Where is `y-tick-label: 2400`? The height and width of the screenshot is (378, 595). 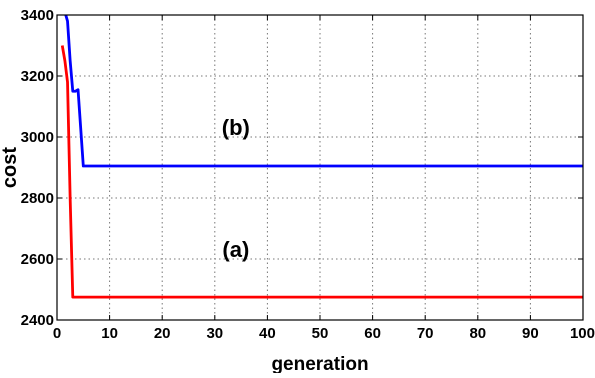
y-tick-label: 2400 is located at coordinates (37, 320).